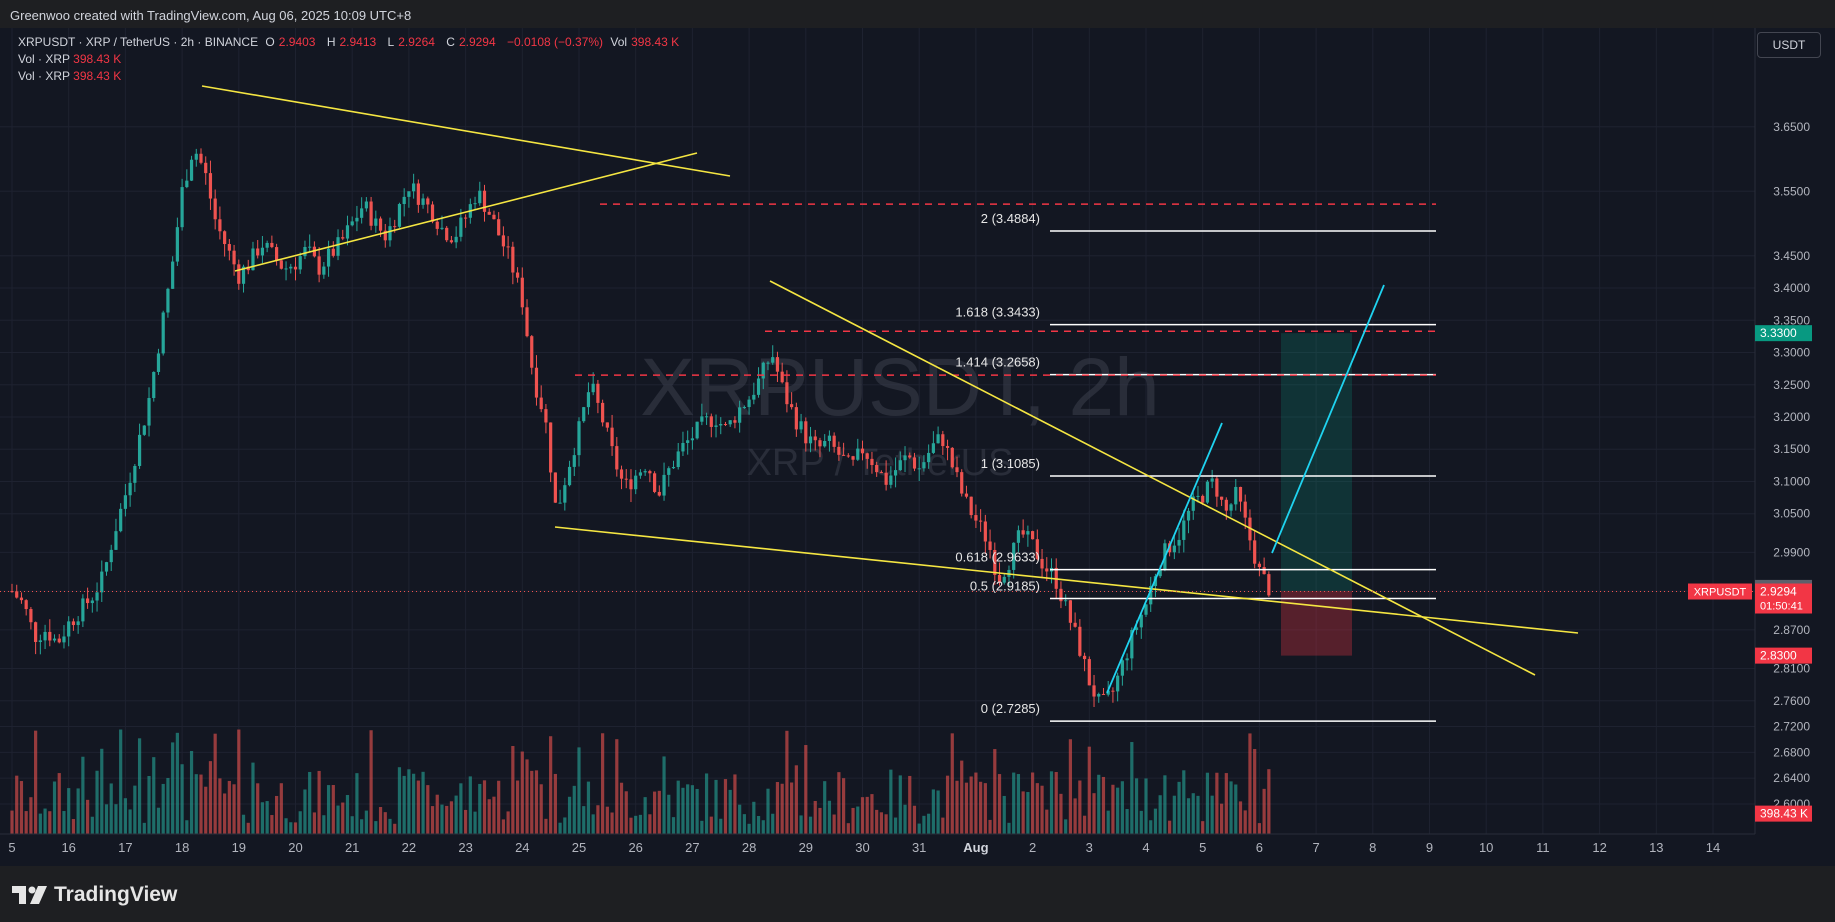  I want to click on time-axis-tick: 24, so click(522, 847).